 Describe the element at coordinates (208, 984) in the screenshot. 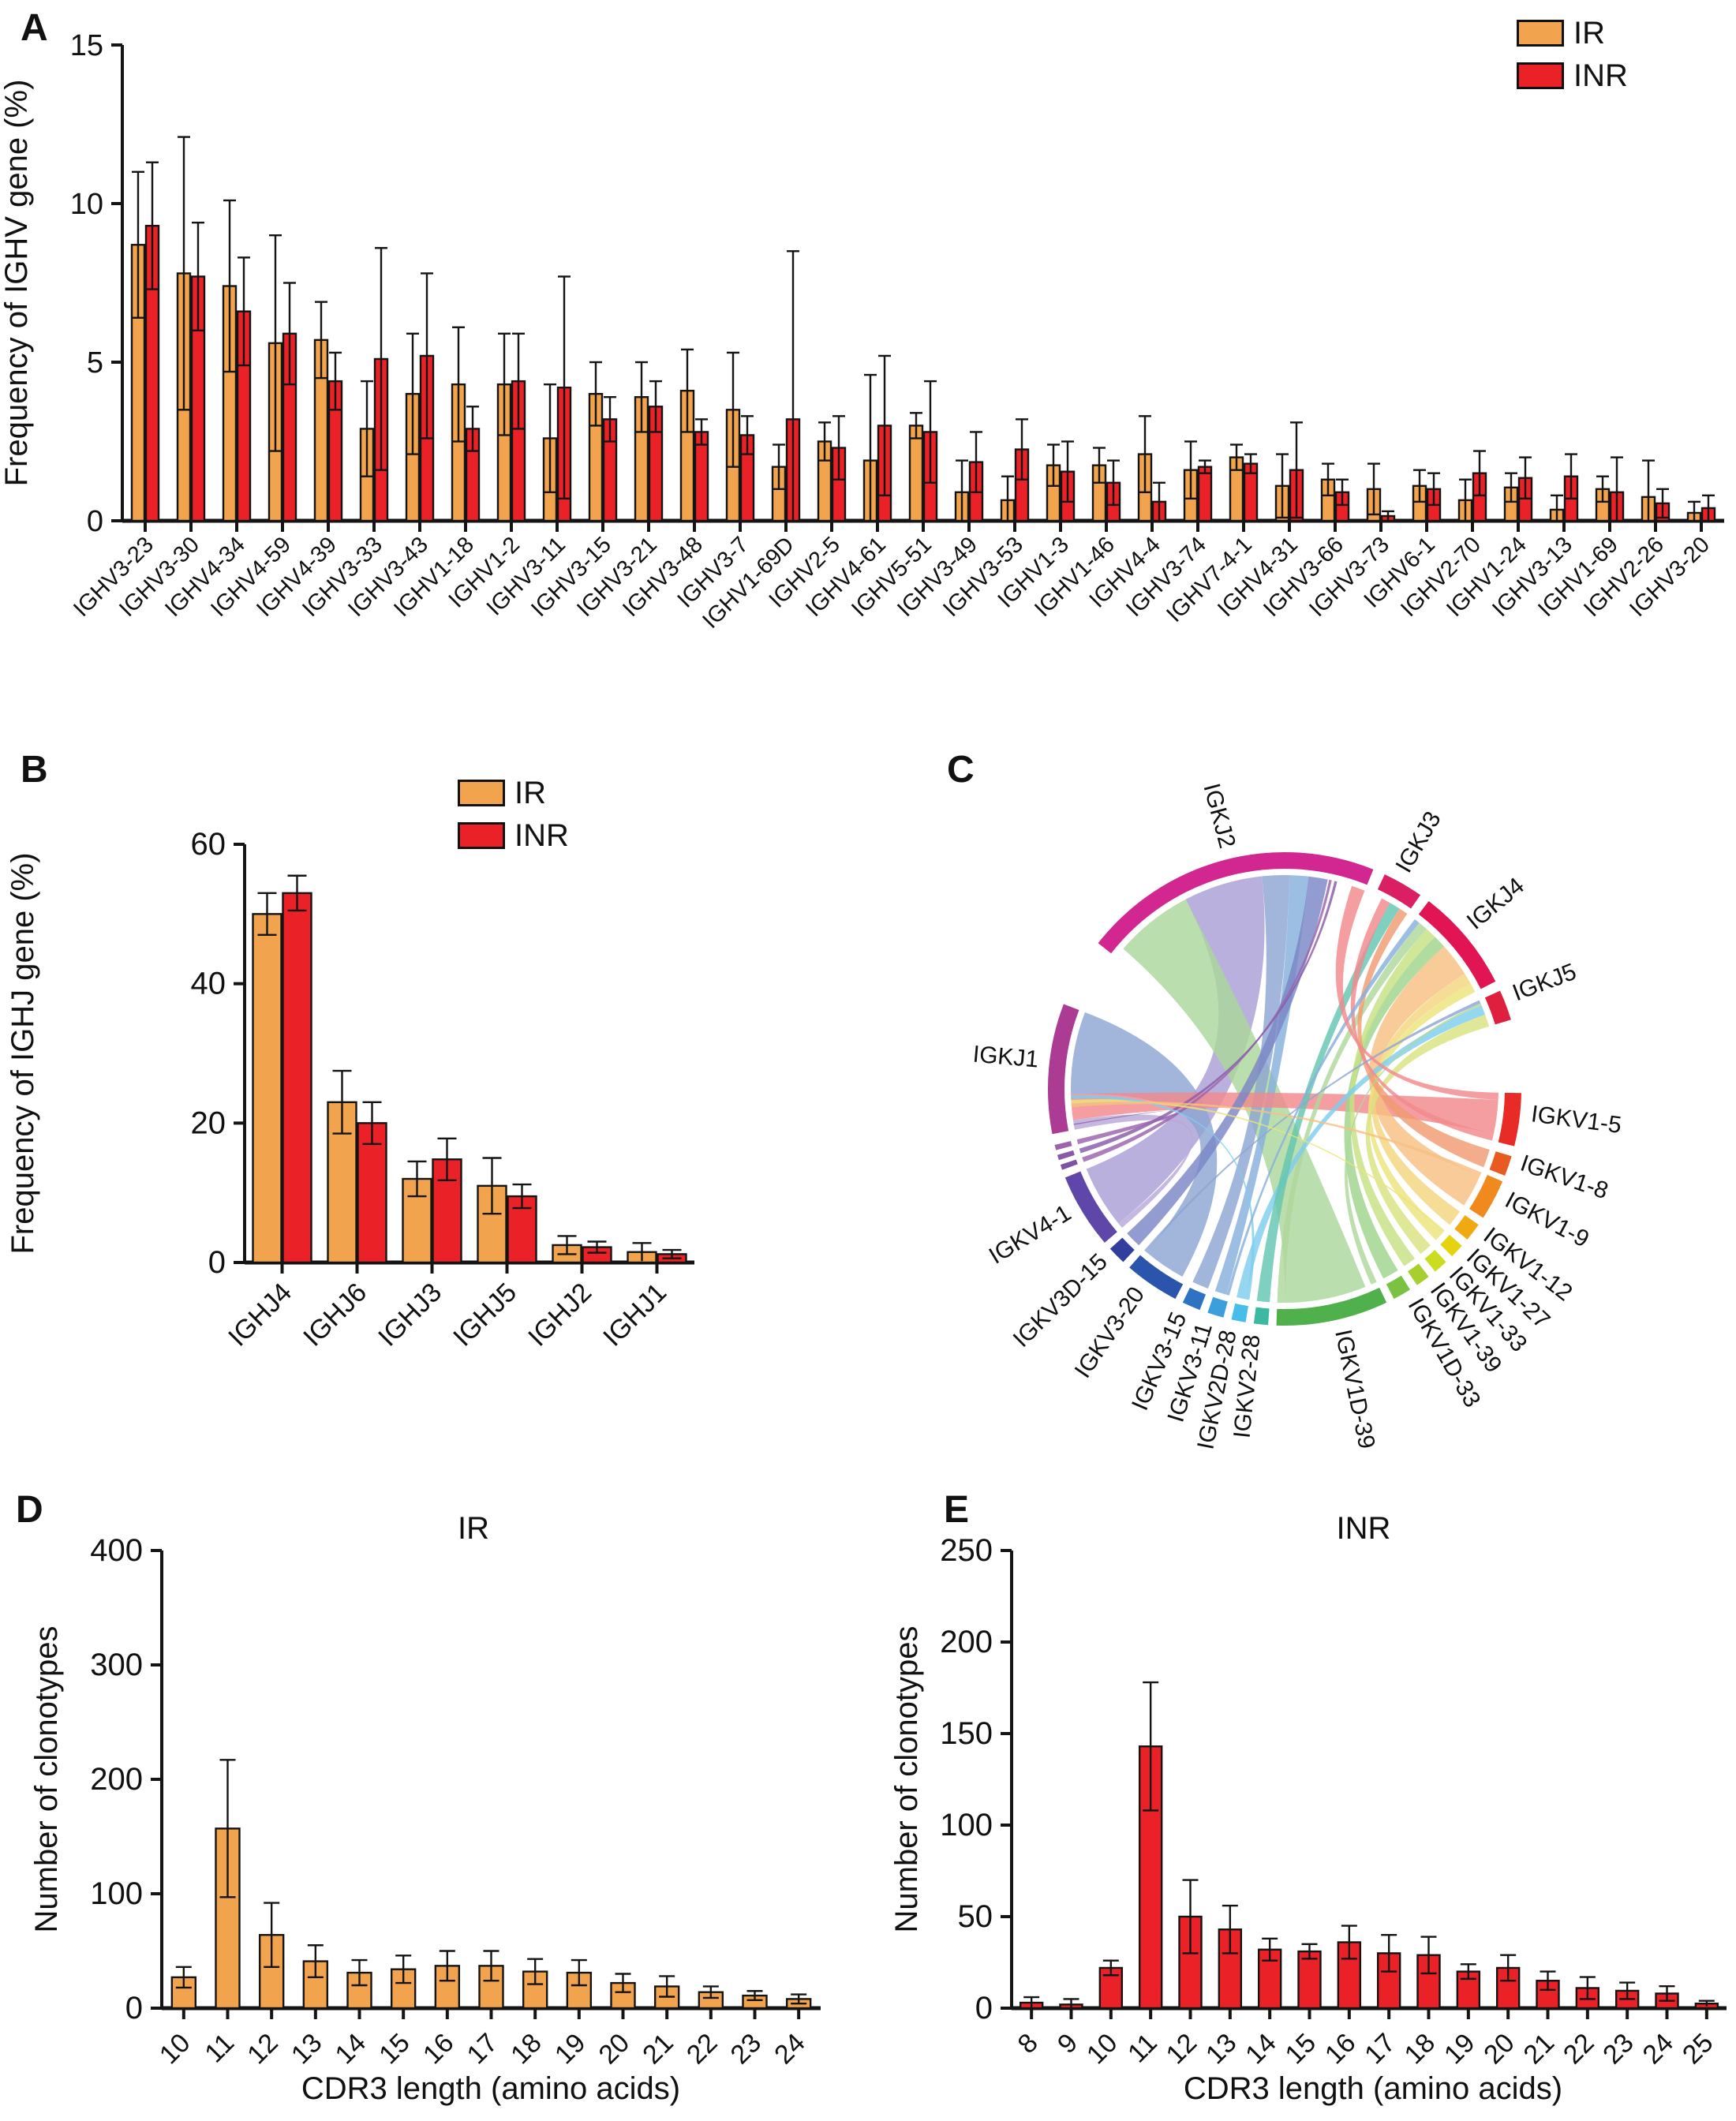

I see `svg-text: 40` at that location.